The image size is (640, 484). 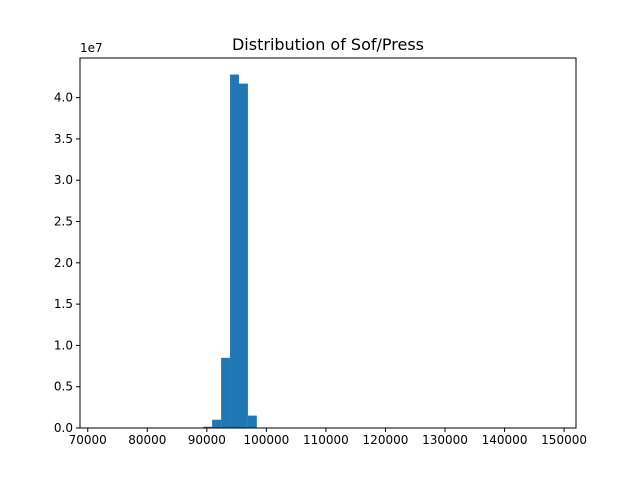 I want to click on y-tick-label: 3.5, so click(x=63, y=139).